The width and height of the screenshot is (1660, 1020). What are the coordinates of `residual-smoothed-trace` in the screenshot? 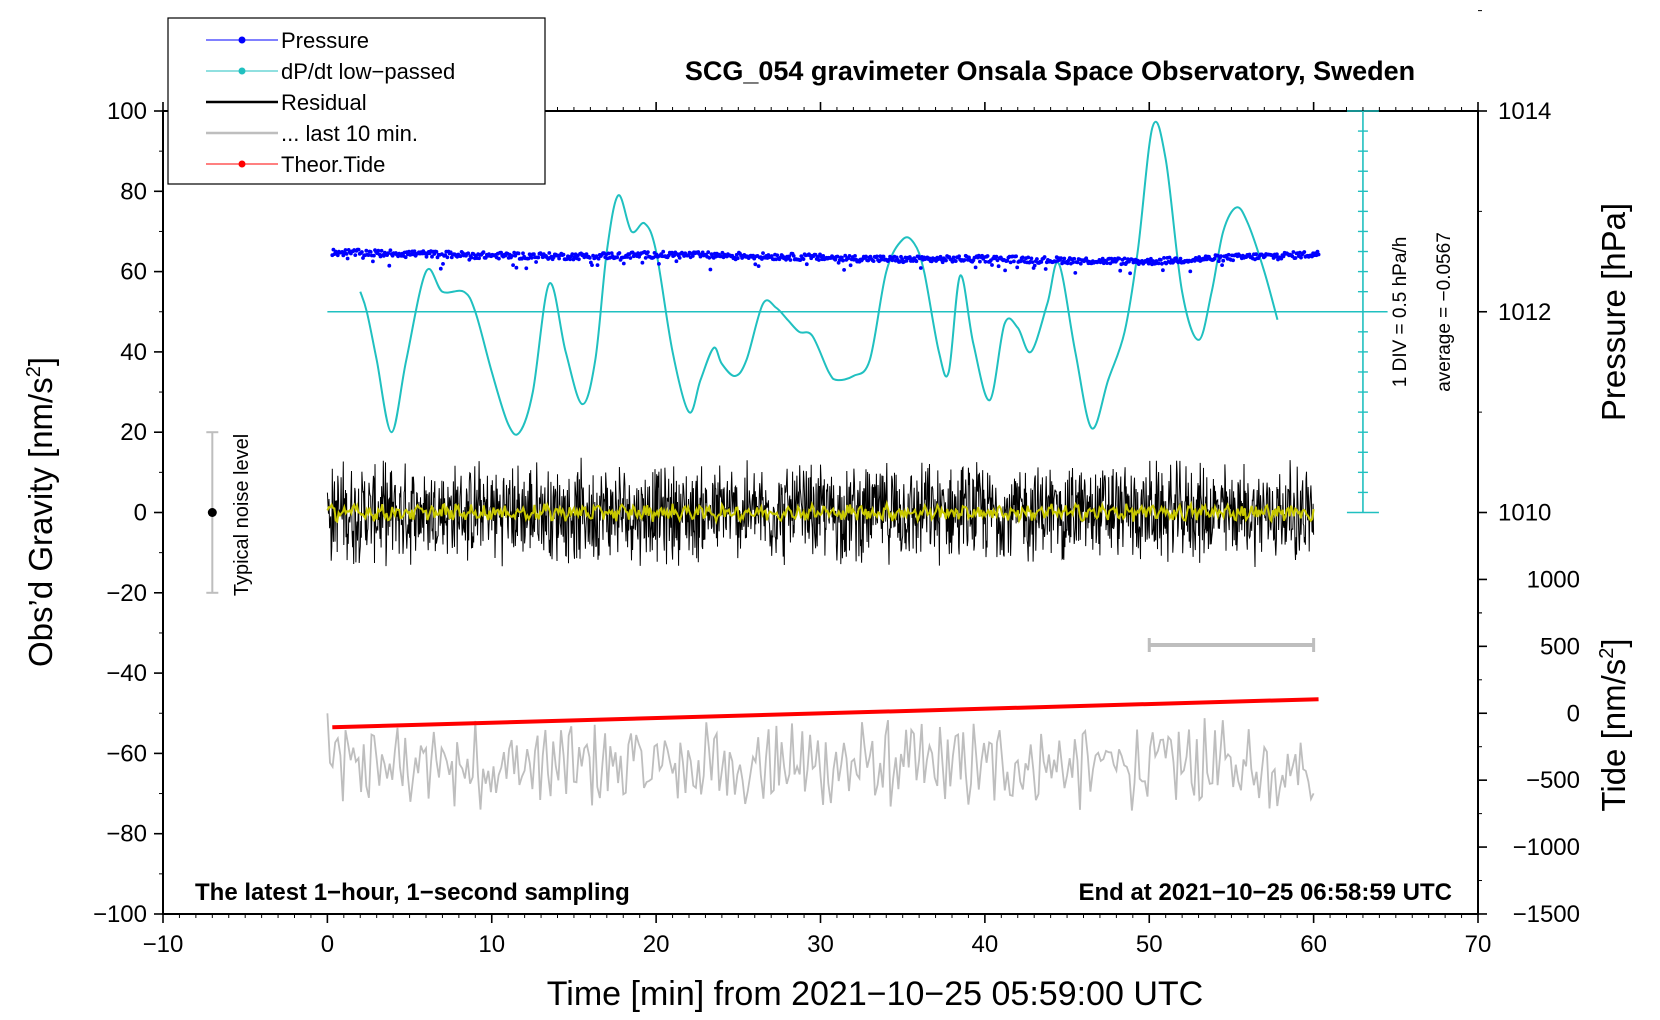 It's located at (820, 512).